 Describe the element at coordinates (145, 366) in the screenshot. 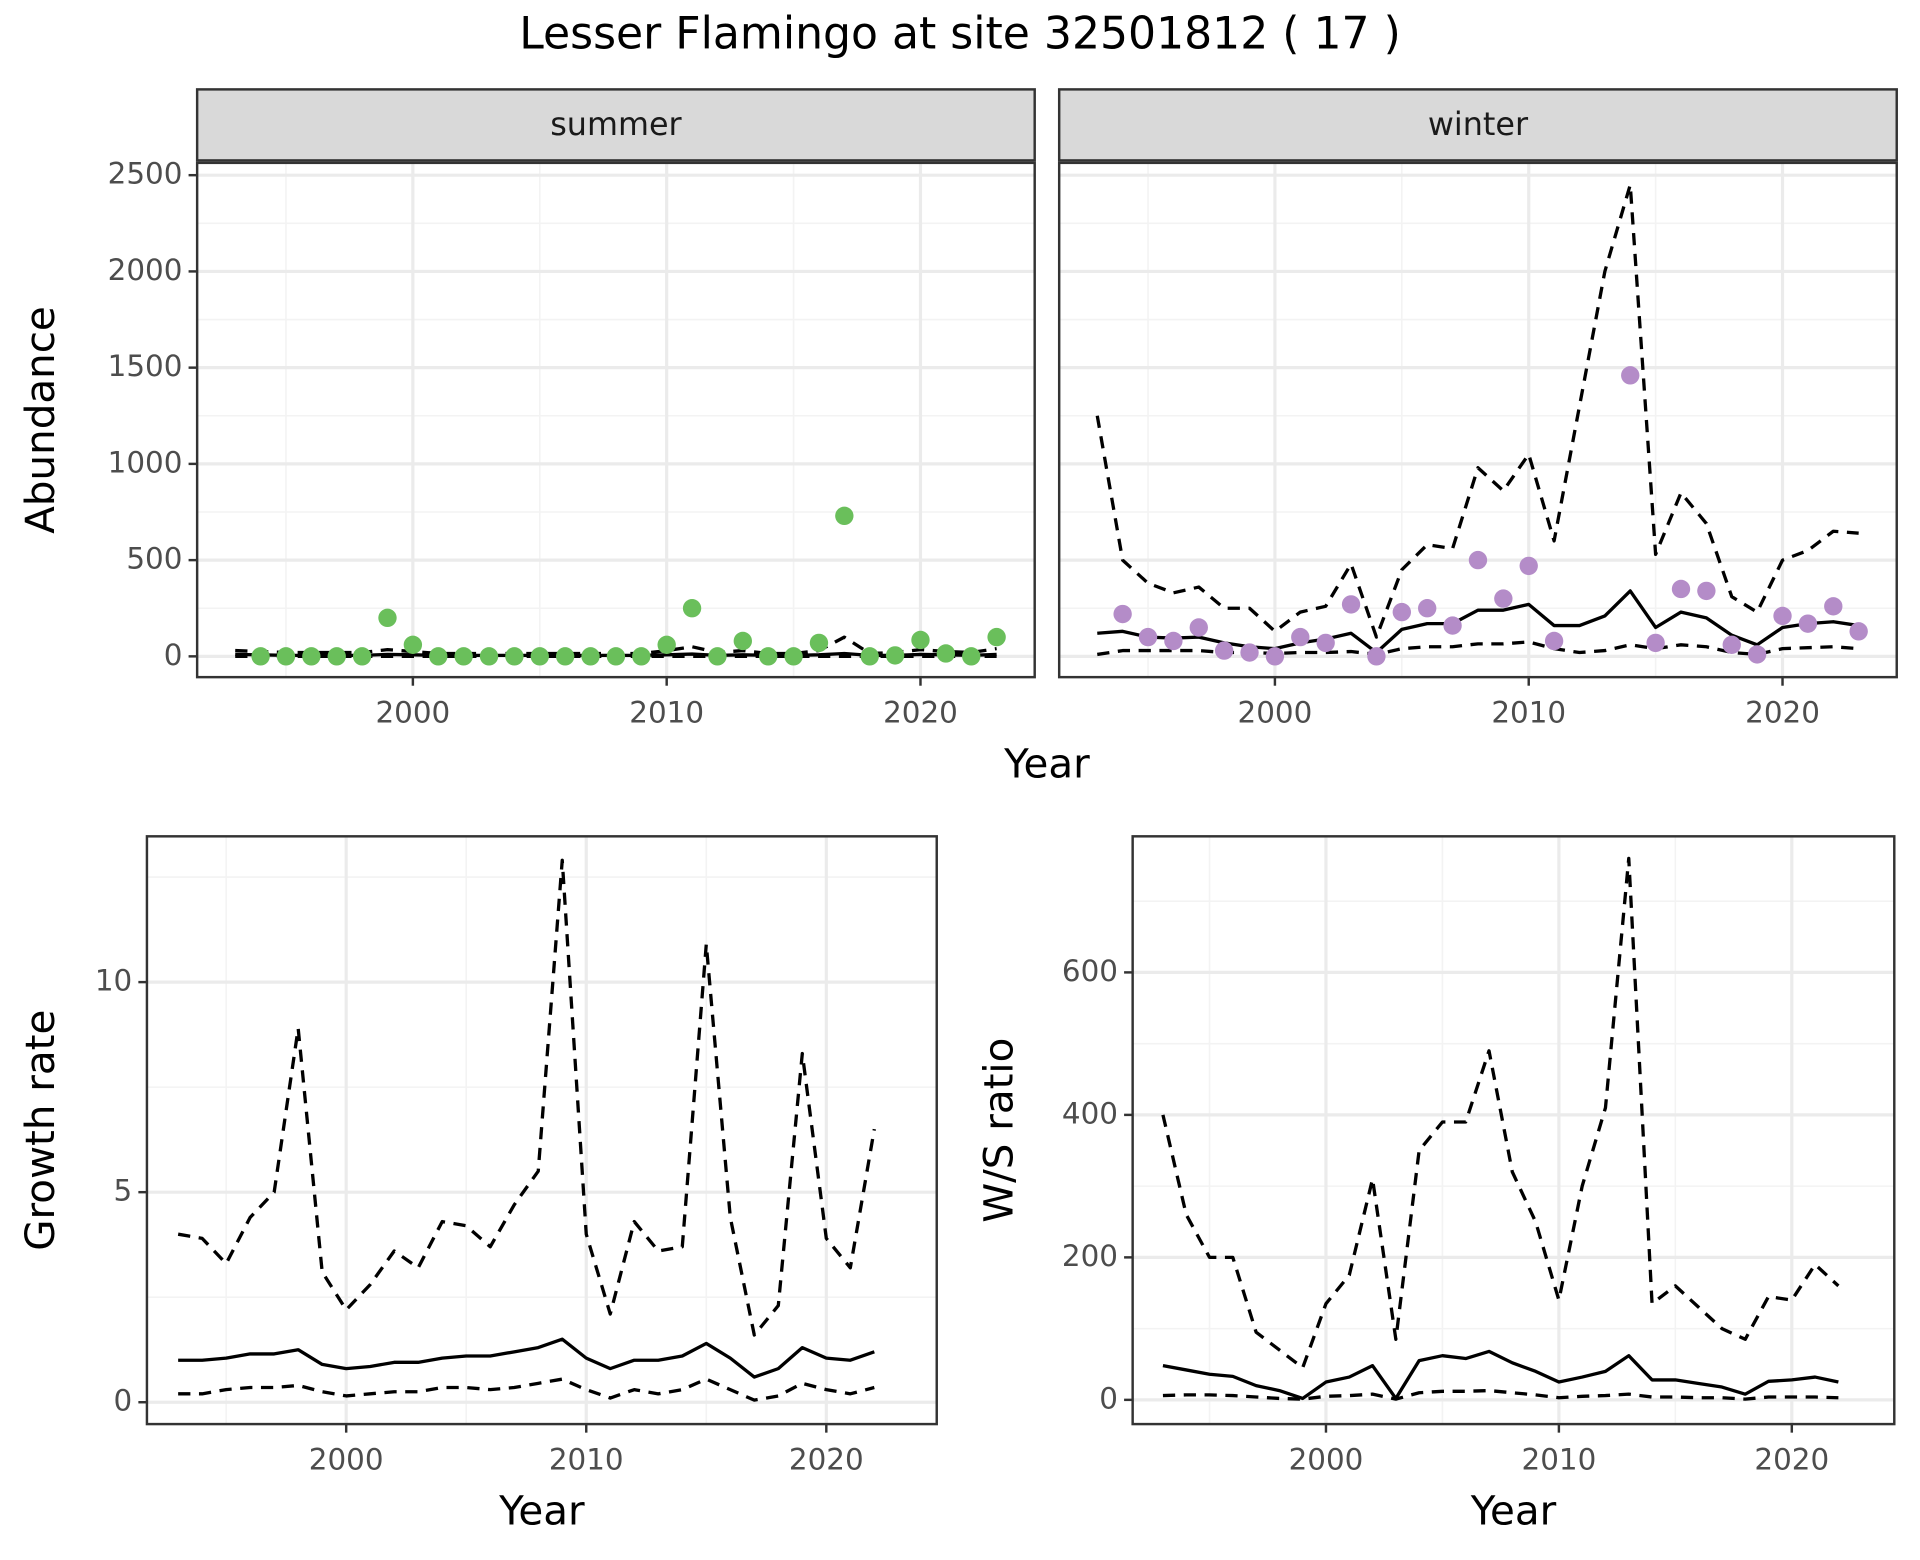

I see `y-tick-label: 1500` at that location.